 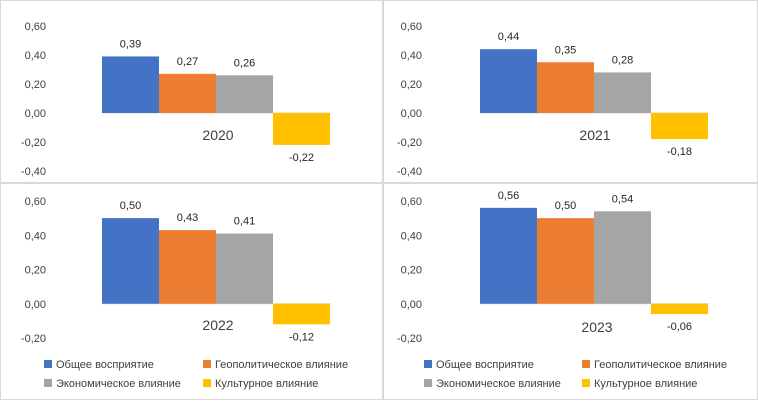 What do you see at coordinates (244, 222) in the screenshot?
I see `data-label: 0,41` at bounding box center [244, 222].